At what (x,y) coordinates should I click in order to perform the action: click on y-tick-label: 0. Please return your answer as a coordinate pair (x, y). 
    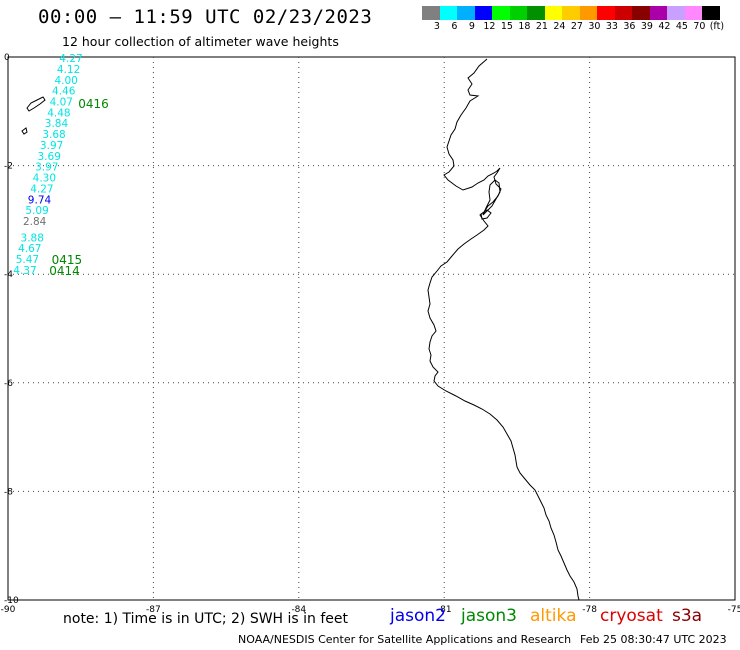
    Looking at the image, I should click on (7, 58).